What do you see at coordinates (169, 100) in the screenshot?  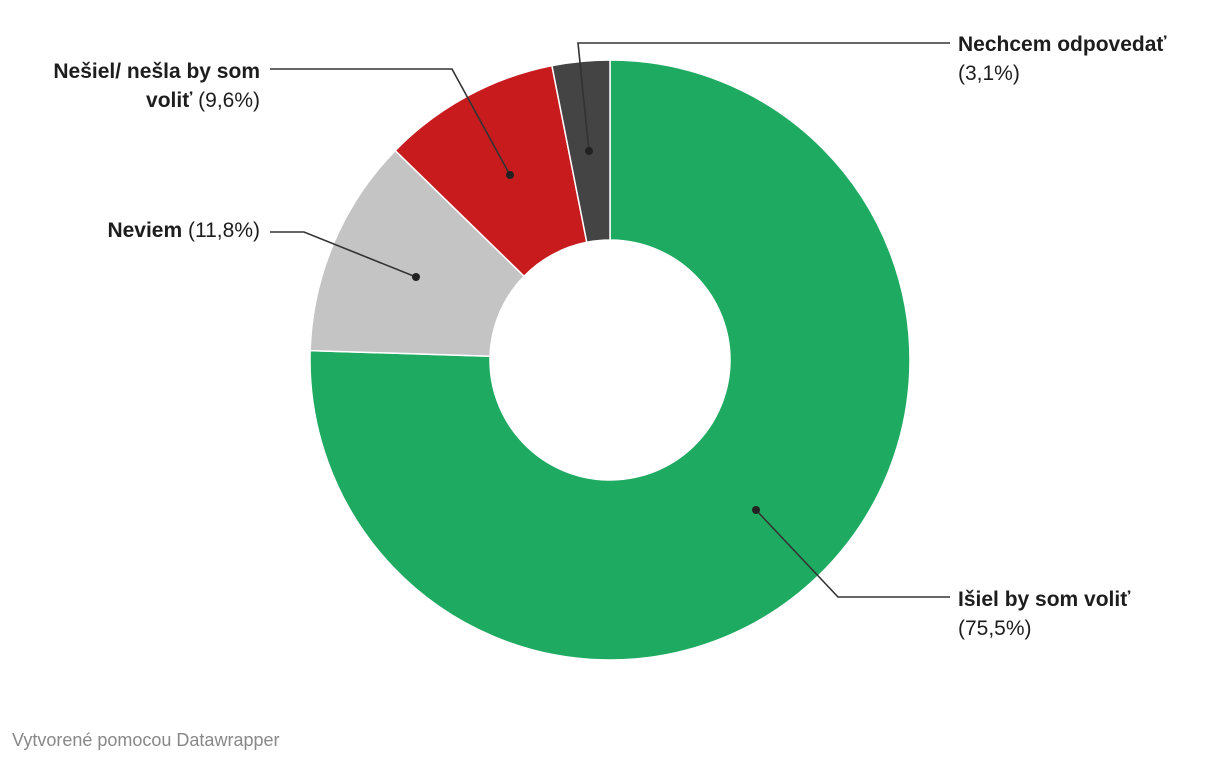 I see `slice-label-nesiel-name-b: voliť` at bounding box center [169, 100].